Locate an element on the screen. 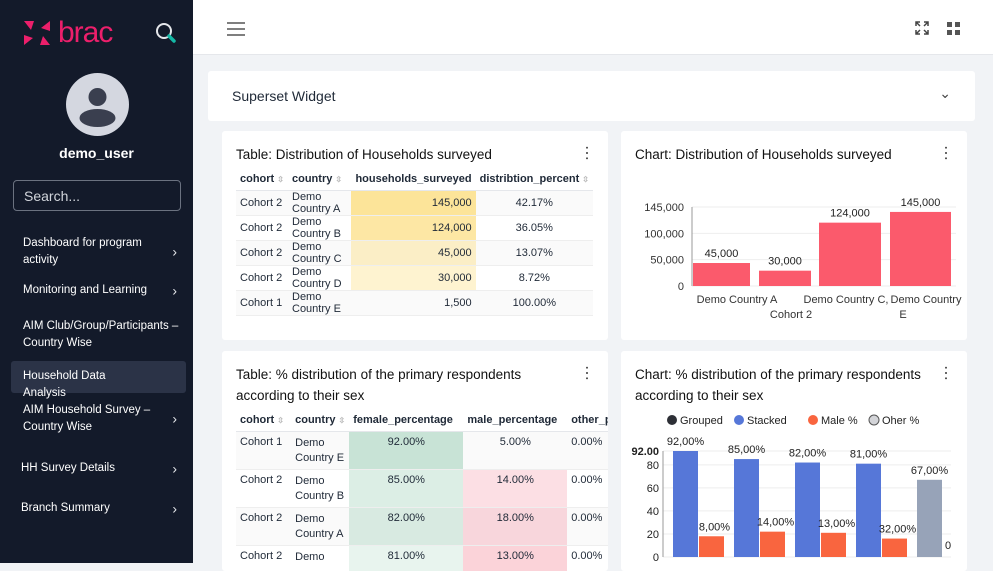  table-cell: 124,000 is located at coordinates (413, 228).